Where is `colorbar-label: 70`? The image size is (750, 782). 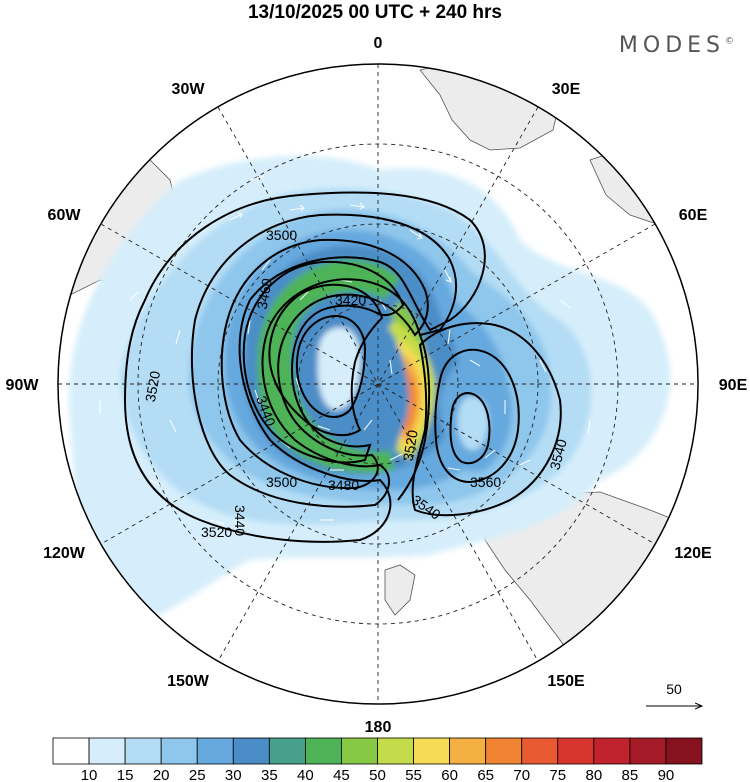 colorbar-label: 70 is located at coordinates (521, 774).